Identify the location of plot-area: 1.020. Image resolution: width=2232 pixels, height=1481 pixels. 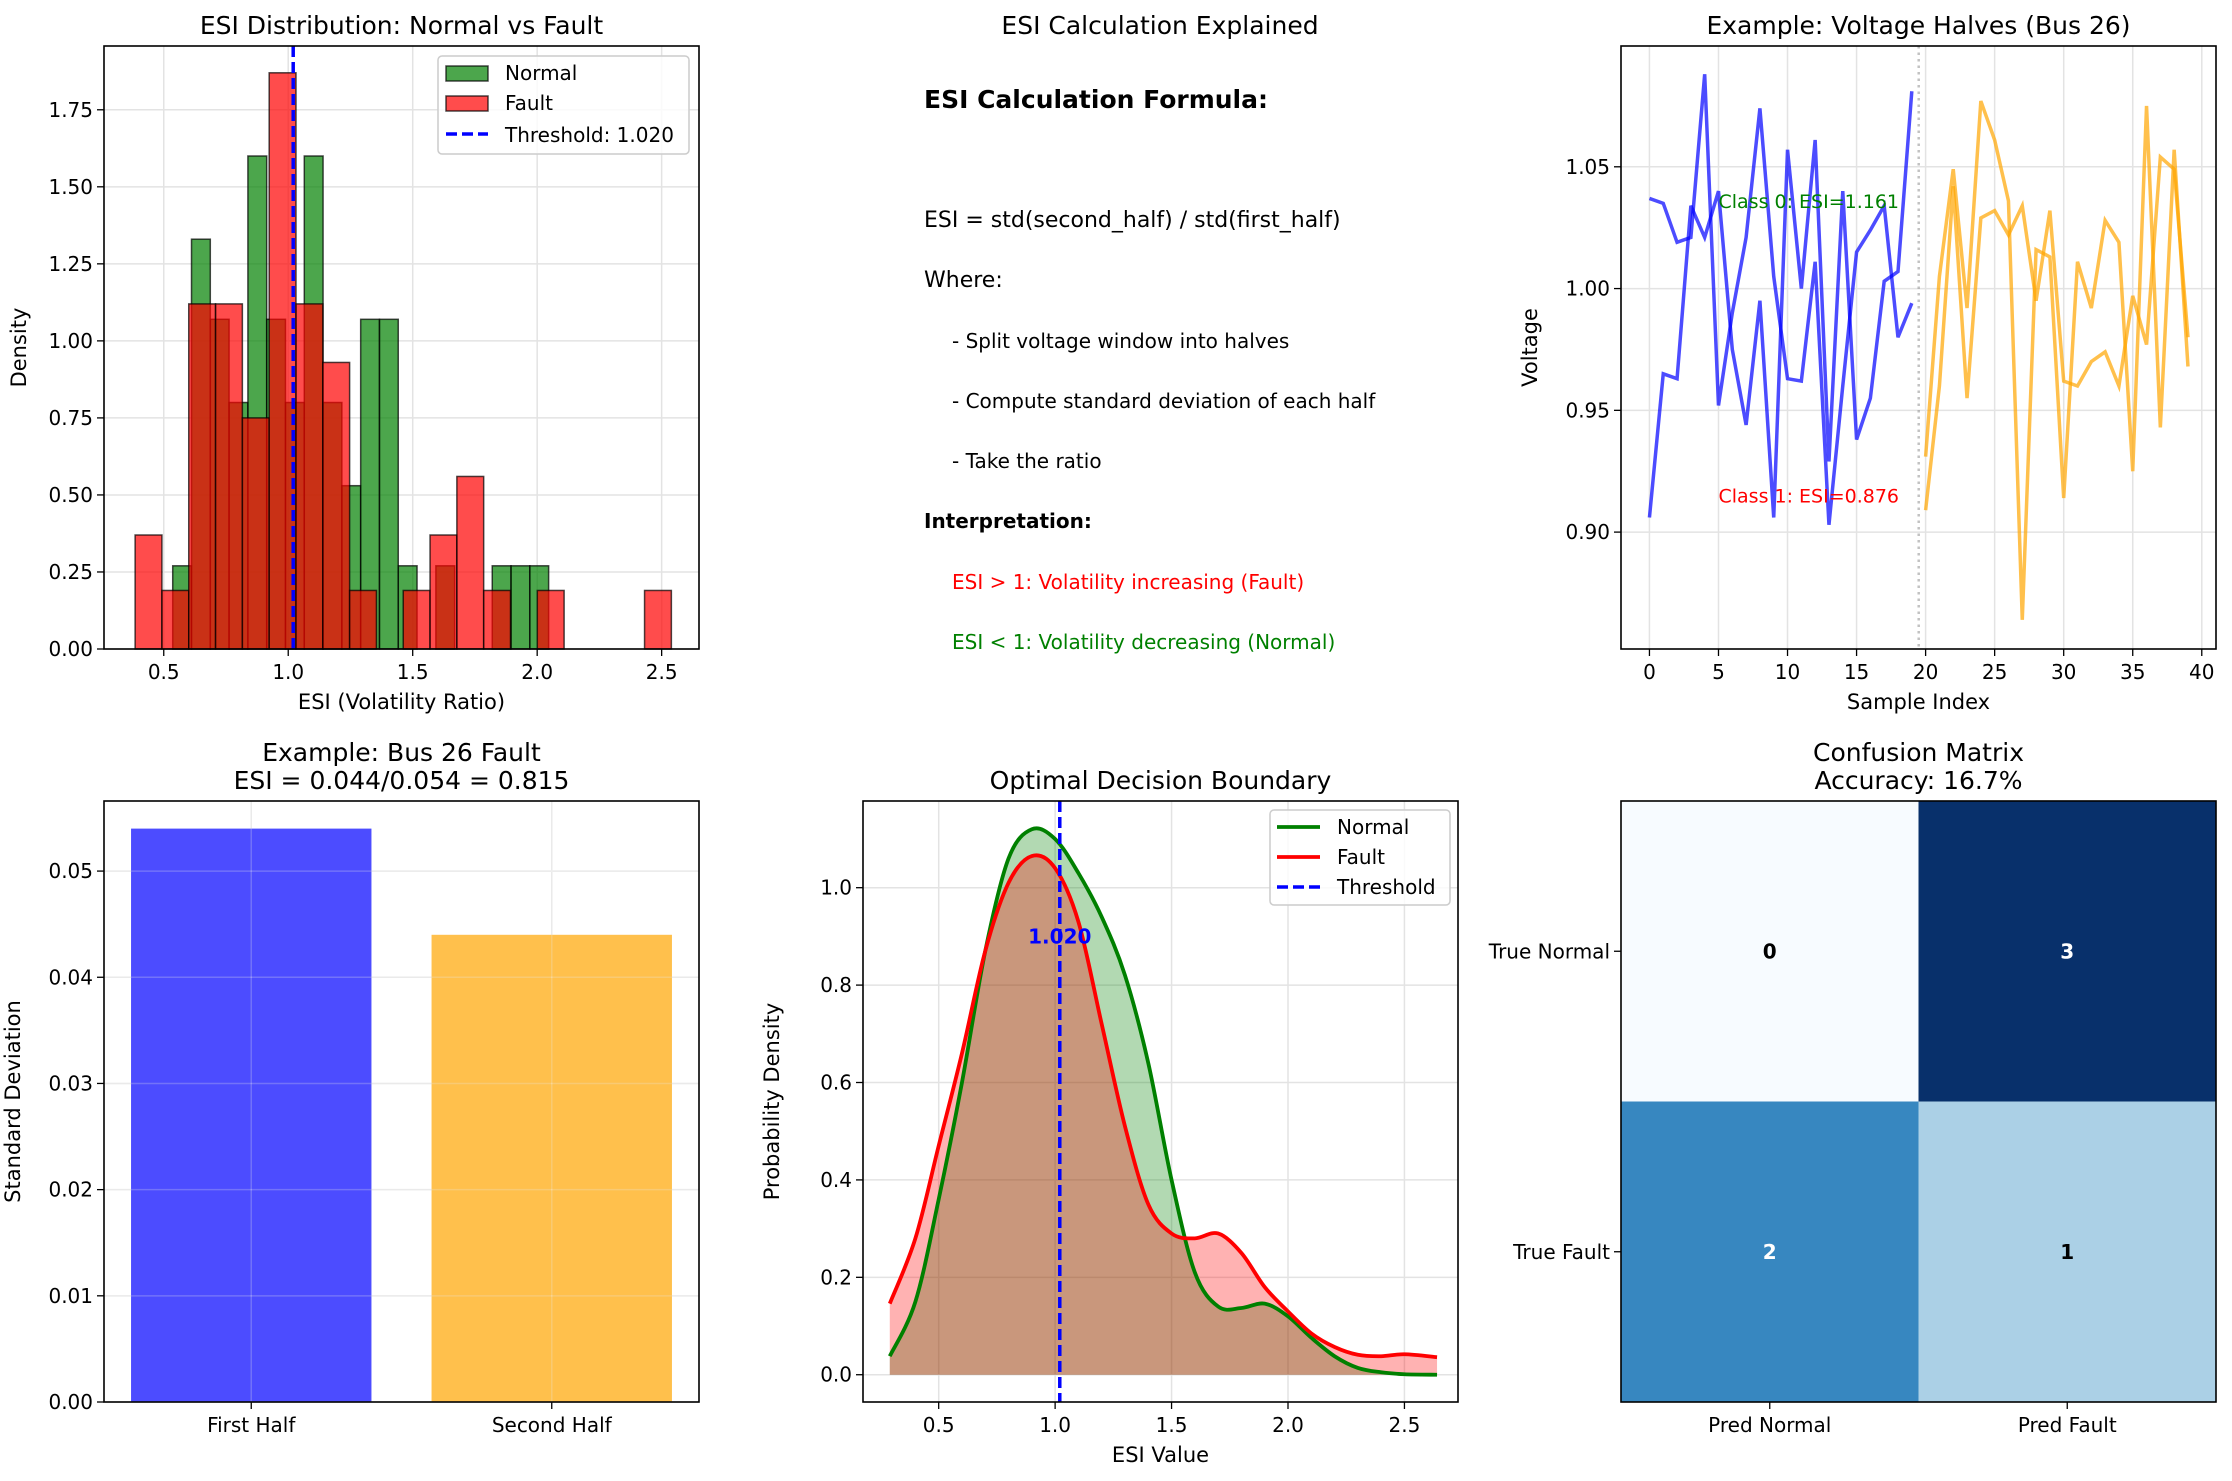
(1163, 1101).